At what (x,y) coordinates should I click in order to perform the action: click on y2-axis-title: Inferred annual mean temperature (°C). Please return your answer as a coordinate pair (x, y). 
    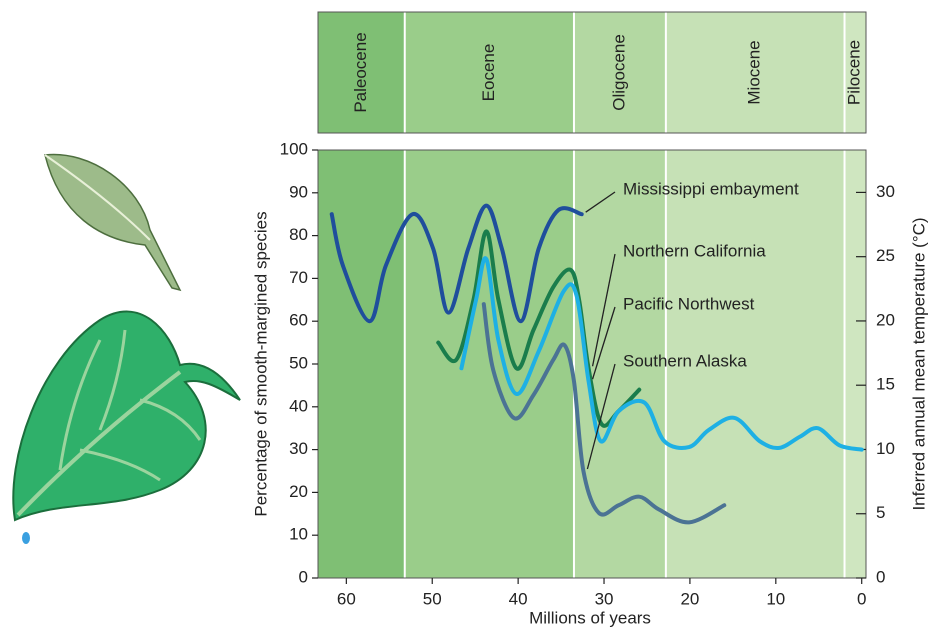
    Looking at the image, I should click on (918, 363).